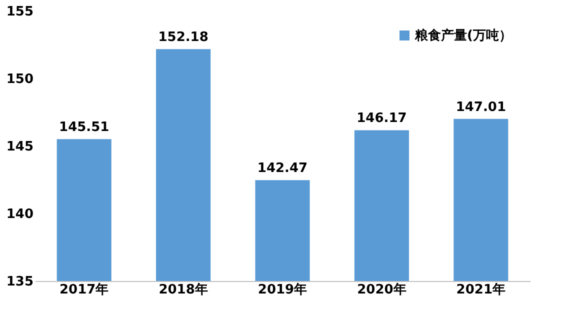  What do you see at coordinates (283, 290) in the screenshot?
I see `x-tick-label: 2019年` at bounding box center [283, 290].